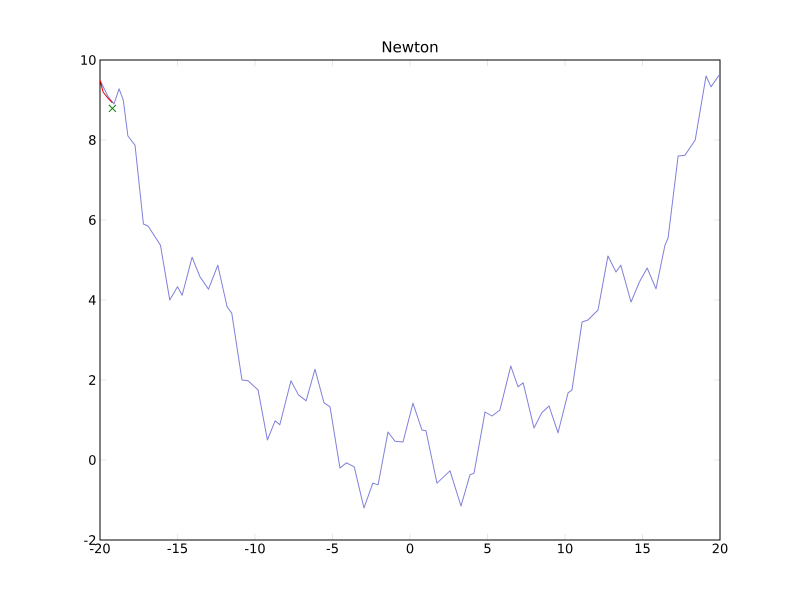 This screenshot has height=600, width=800. What do you see at coordinates (177, 549) in the screenshot?
I see `x-tick-label: -15` at bounding box center [177, 549].